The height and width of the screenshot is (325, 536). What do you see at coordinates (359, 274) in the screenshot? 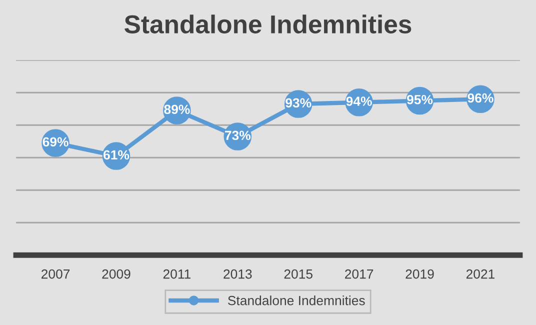
I see `x-tick-label: 2017` at bounding box center [359, 274].